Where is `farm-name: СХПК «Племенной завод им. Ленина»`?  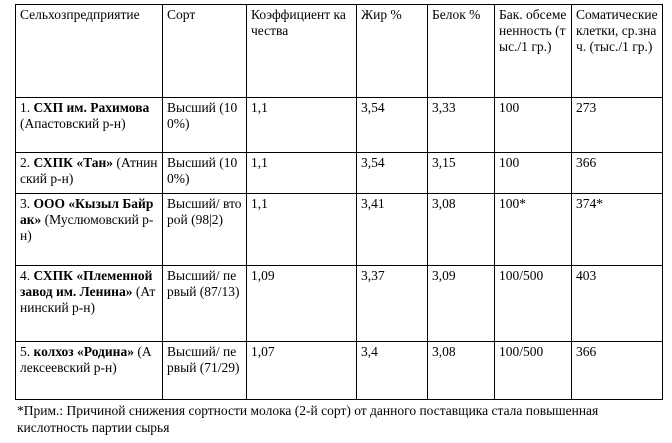 farm-name: СХПК «Племенной завод им. Ленина» is located at coordinates (86, 283).